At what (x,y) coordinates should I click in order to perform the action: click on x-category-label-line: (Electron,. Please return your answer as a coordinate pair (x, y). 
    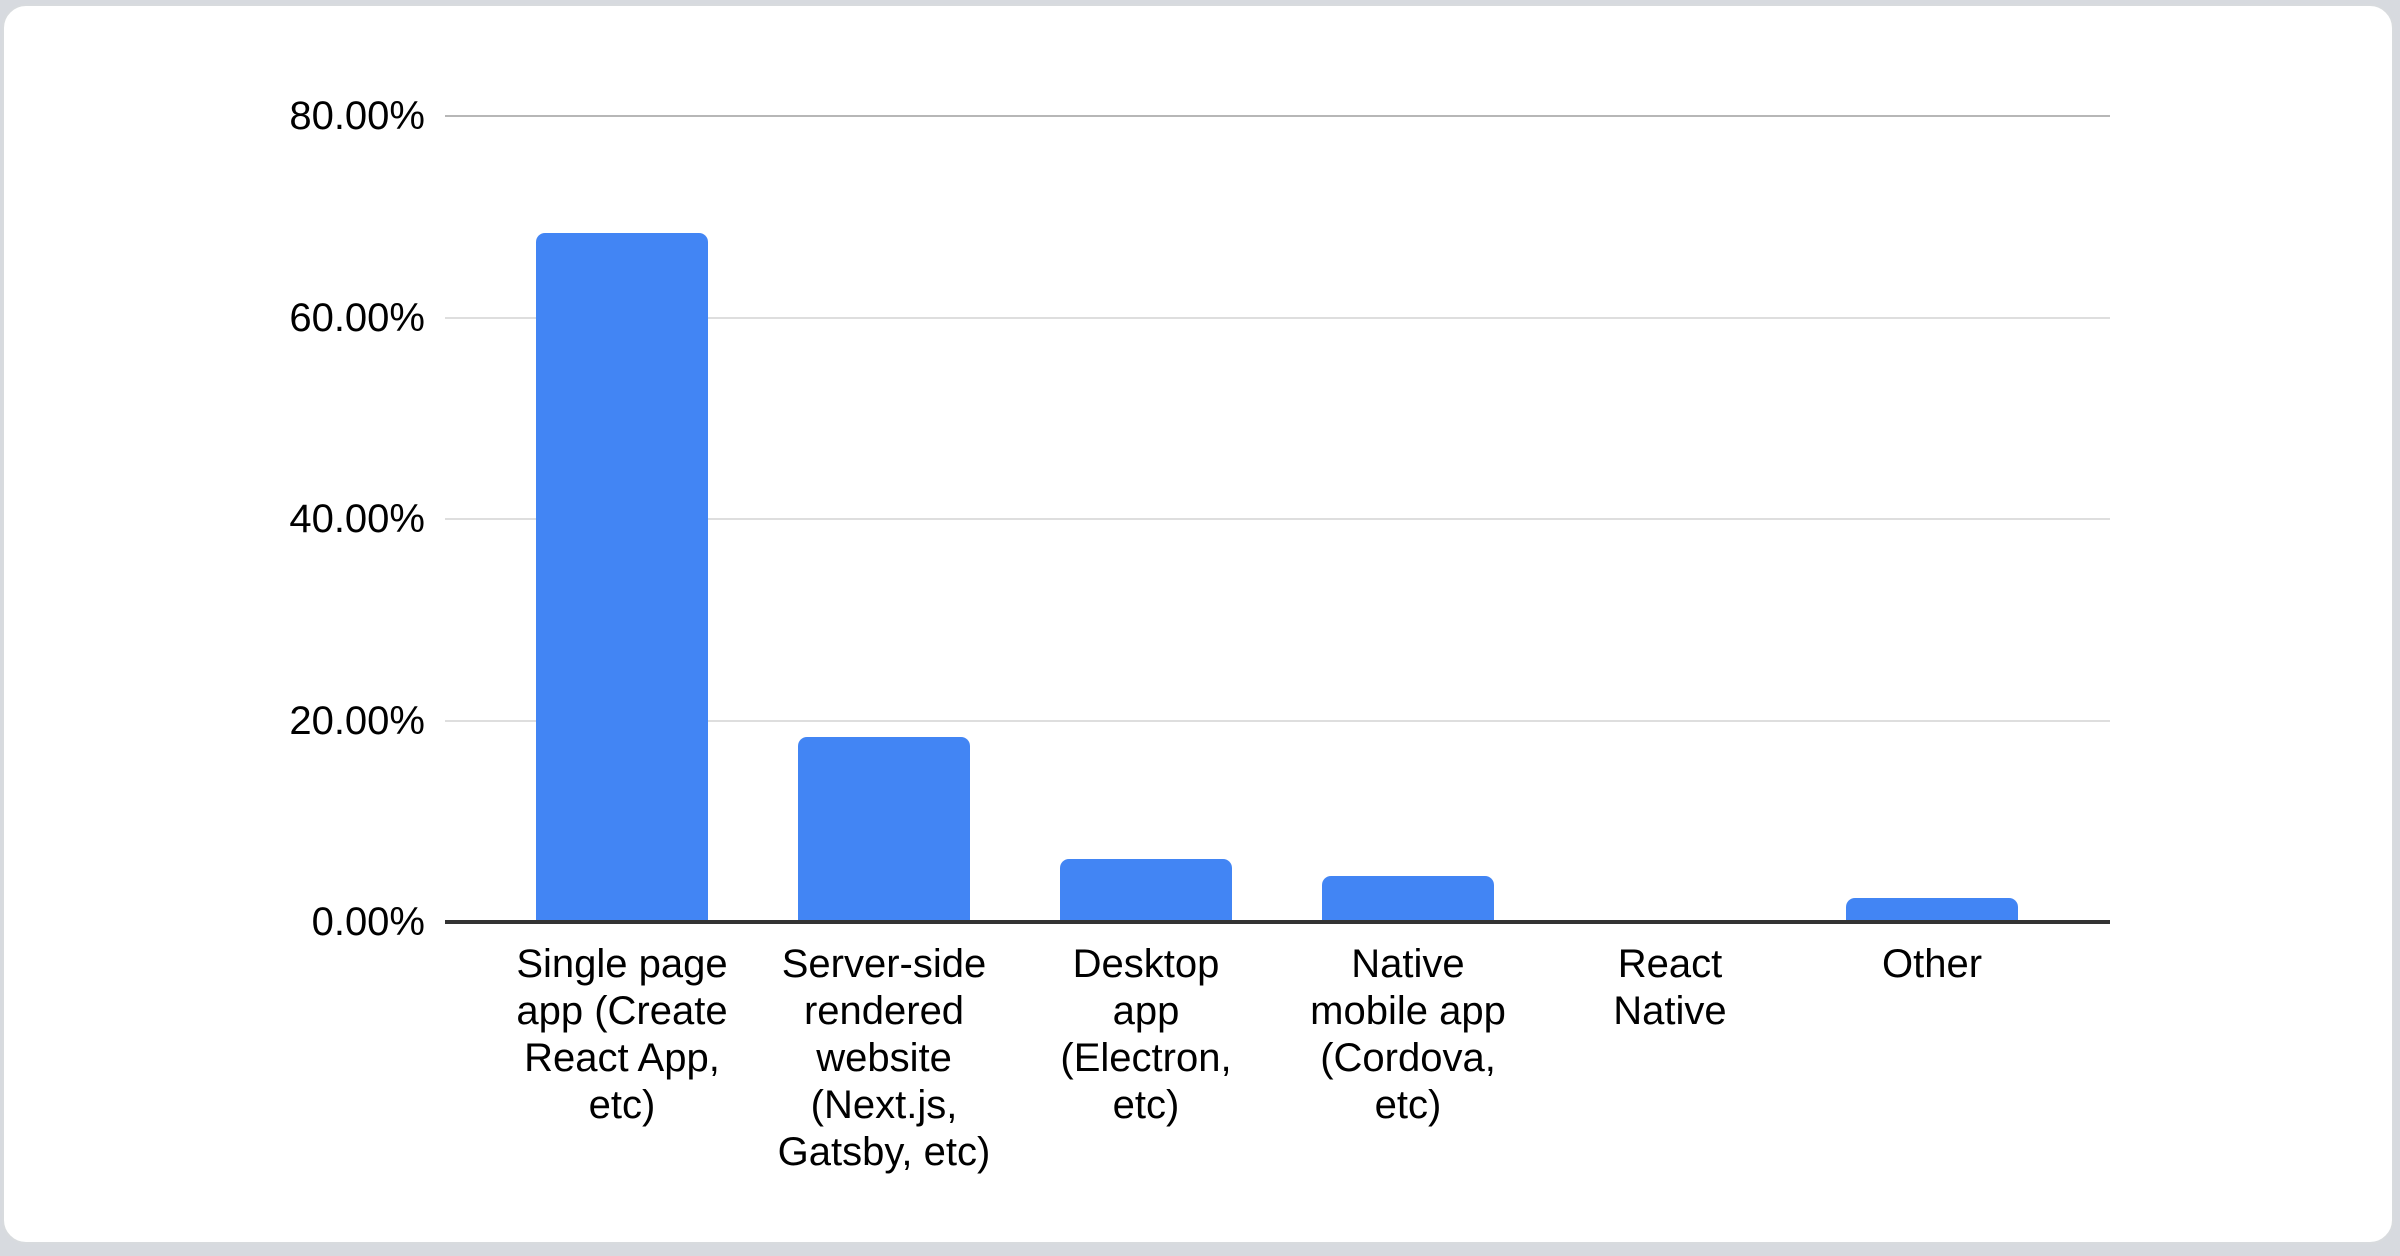
    Looking at the image, I should click on (1146, 1058).